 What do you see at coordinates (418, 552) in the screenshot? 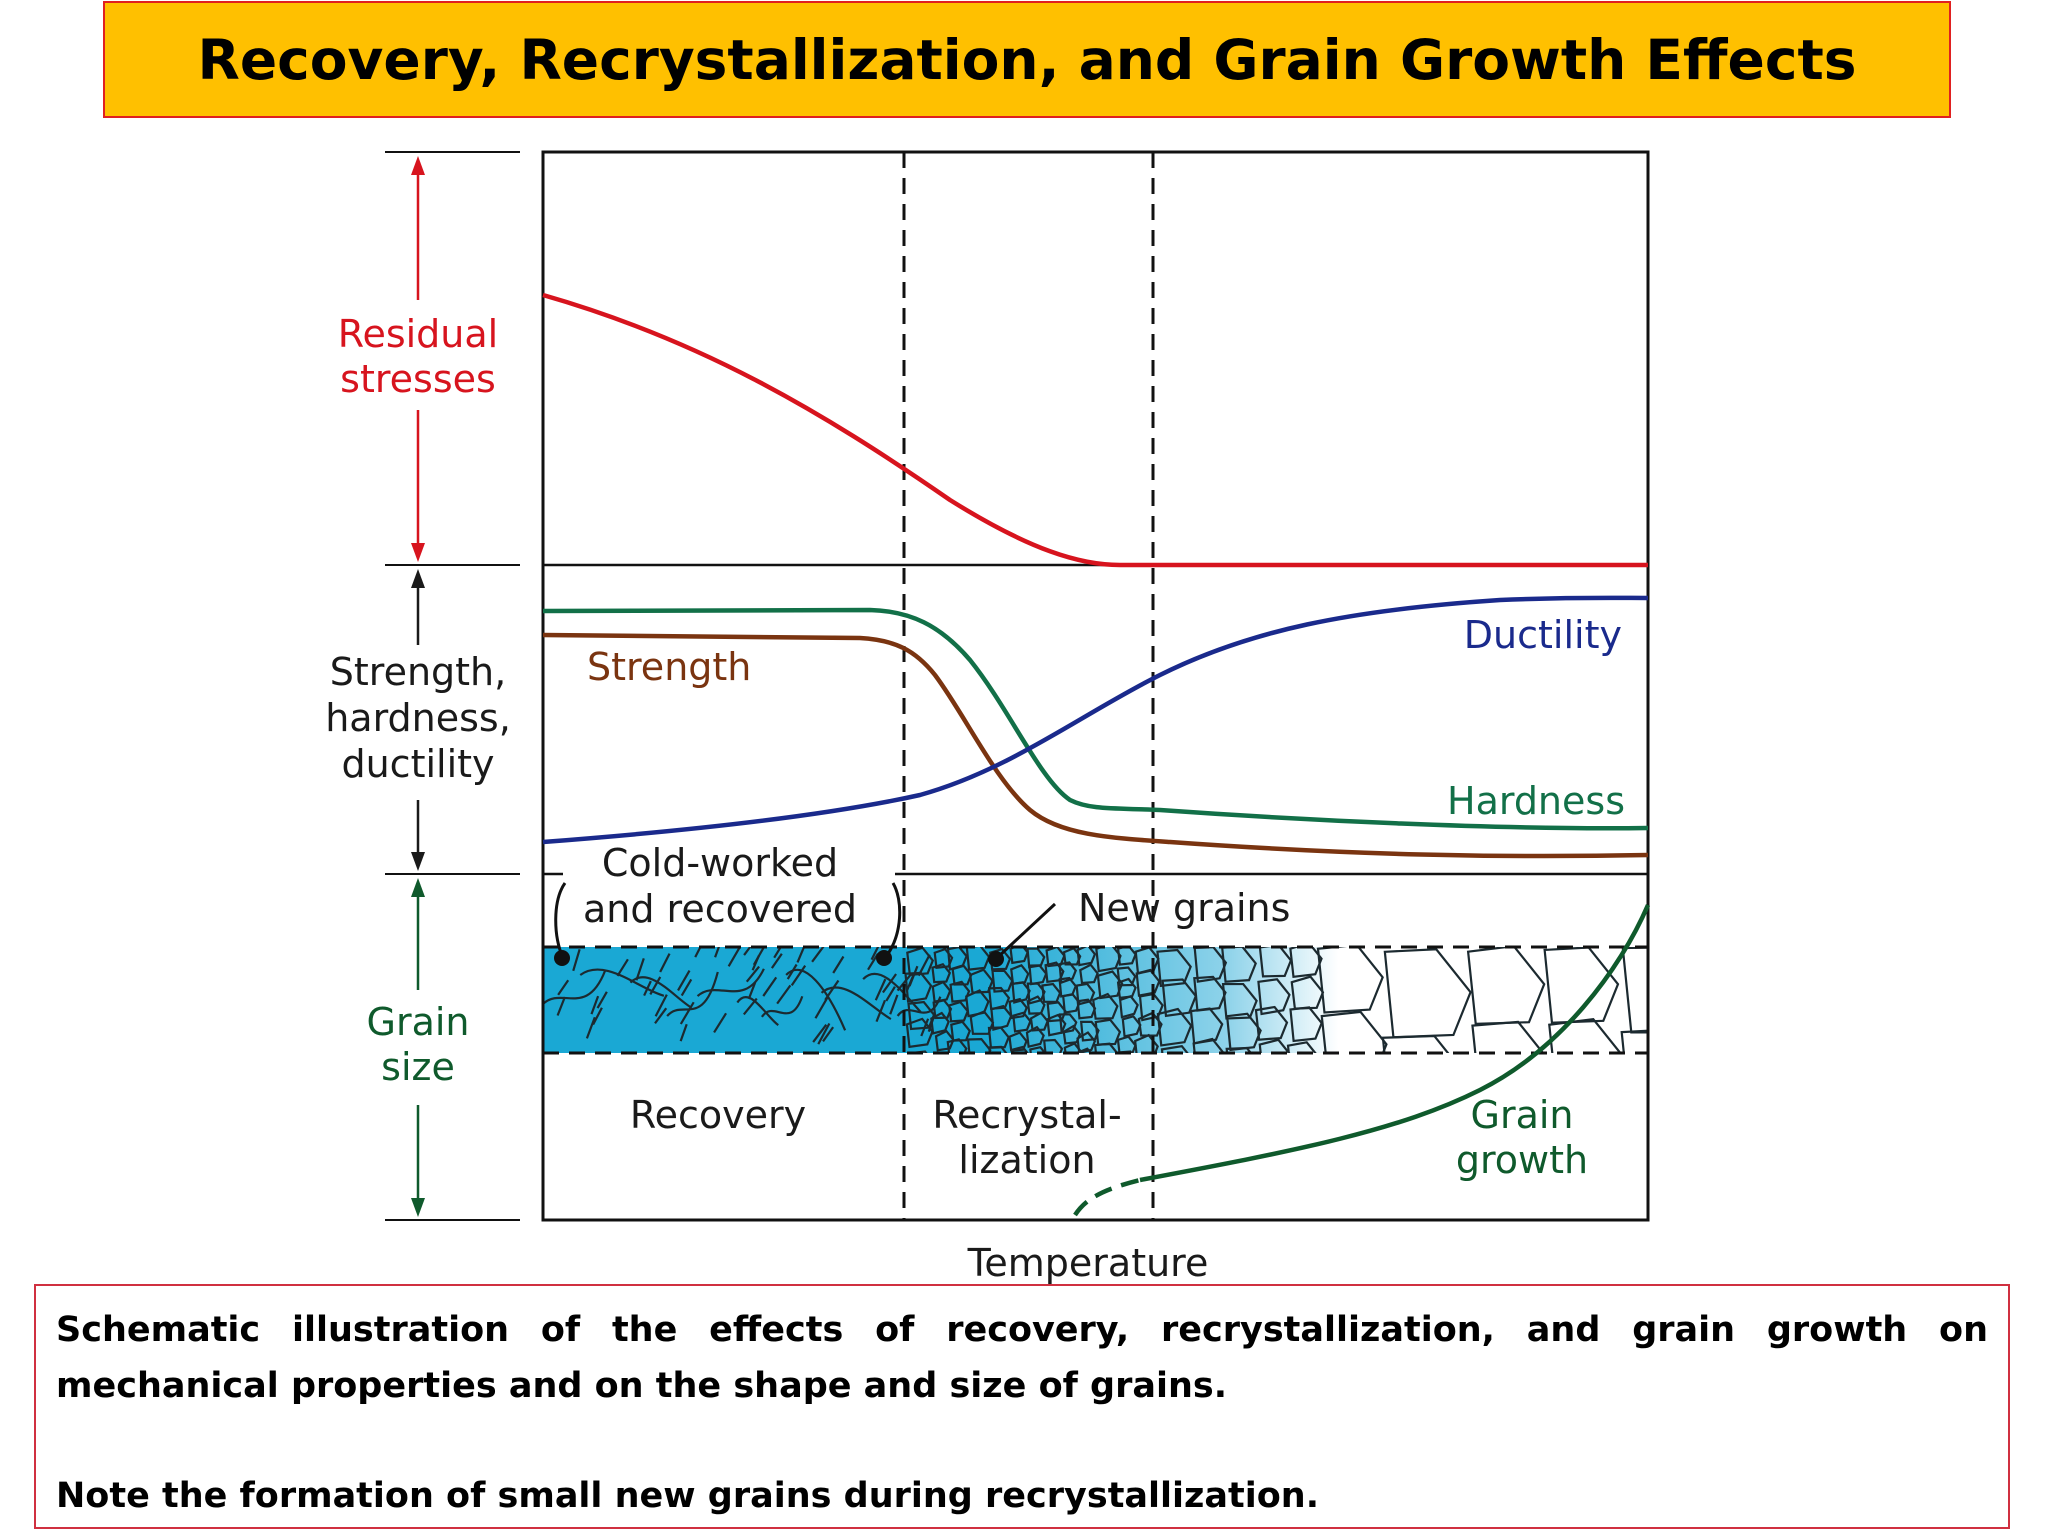
I see `residual-arrow-down-head` at bounding box center [418, 552].